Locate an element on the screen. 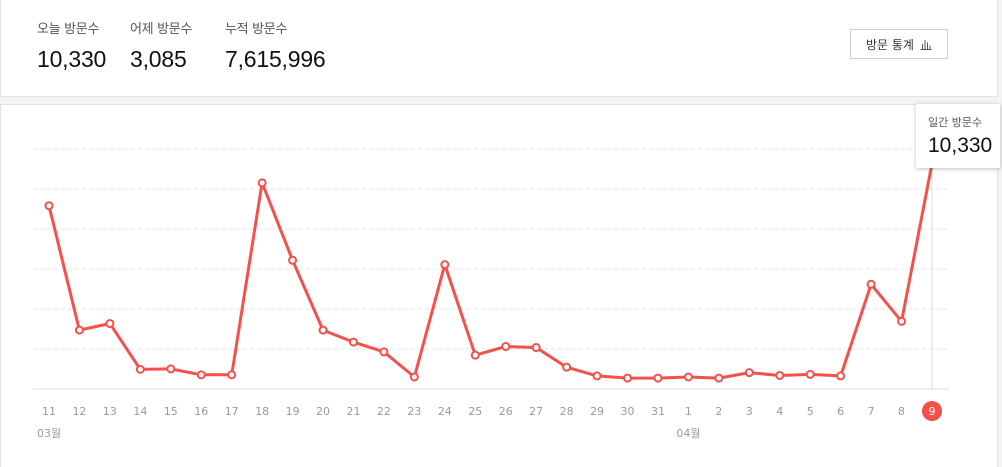  x-tick-label: 28 is located at coordinates (567, 411).